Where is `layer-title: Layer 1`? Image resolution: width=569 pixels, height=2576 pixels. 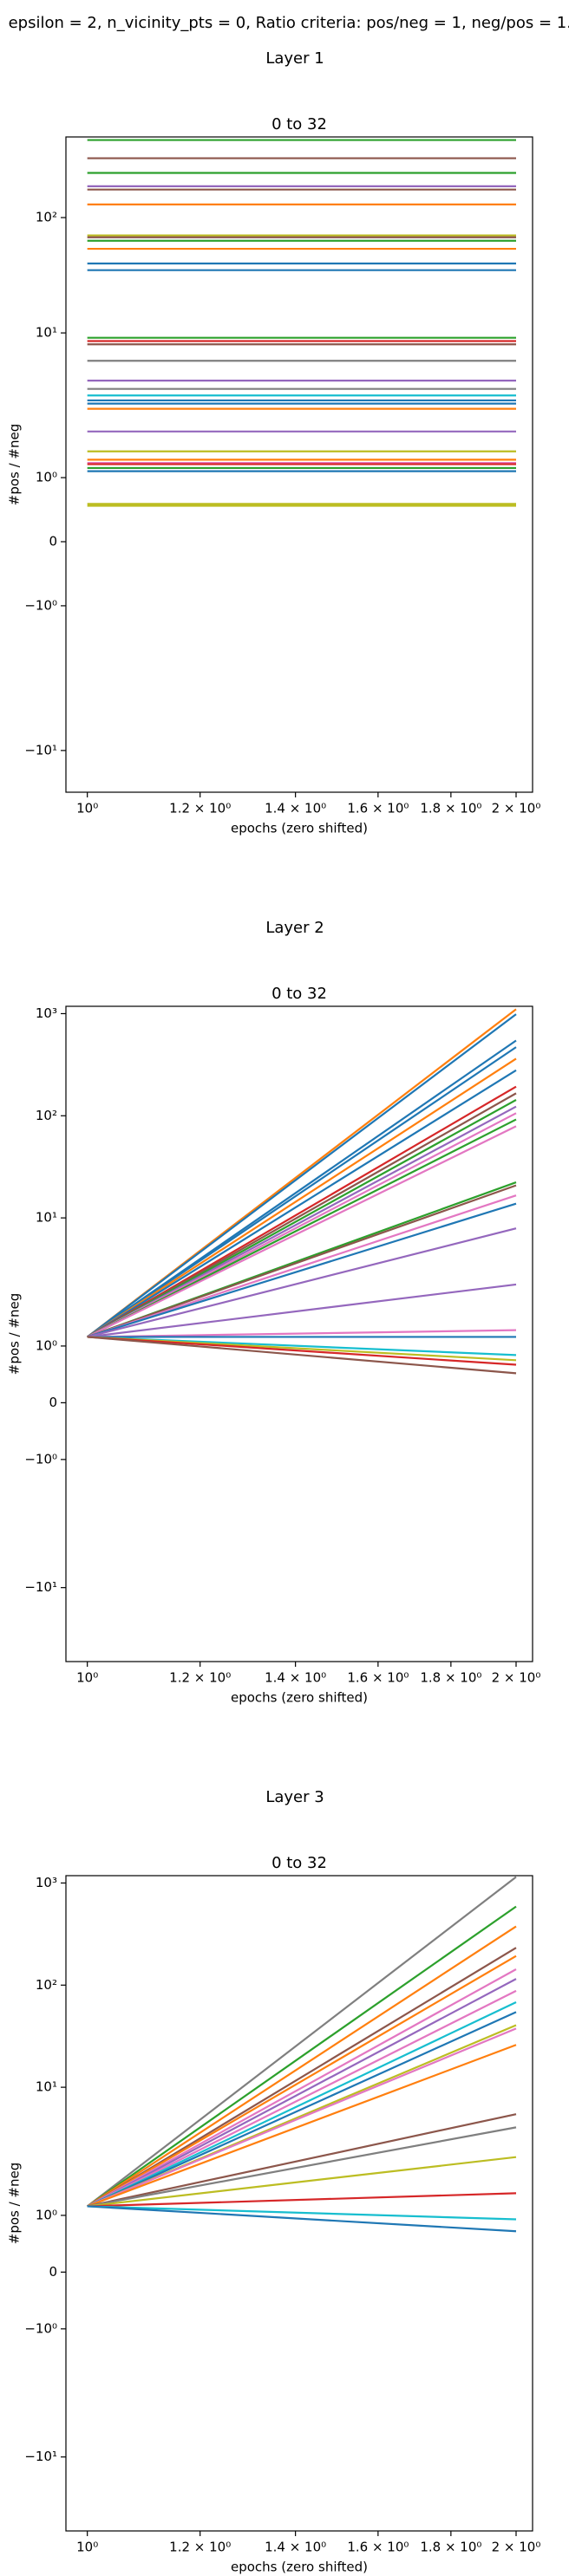
layer-title: Layer 1 is located at coordinates (294, 58).